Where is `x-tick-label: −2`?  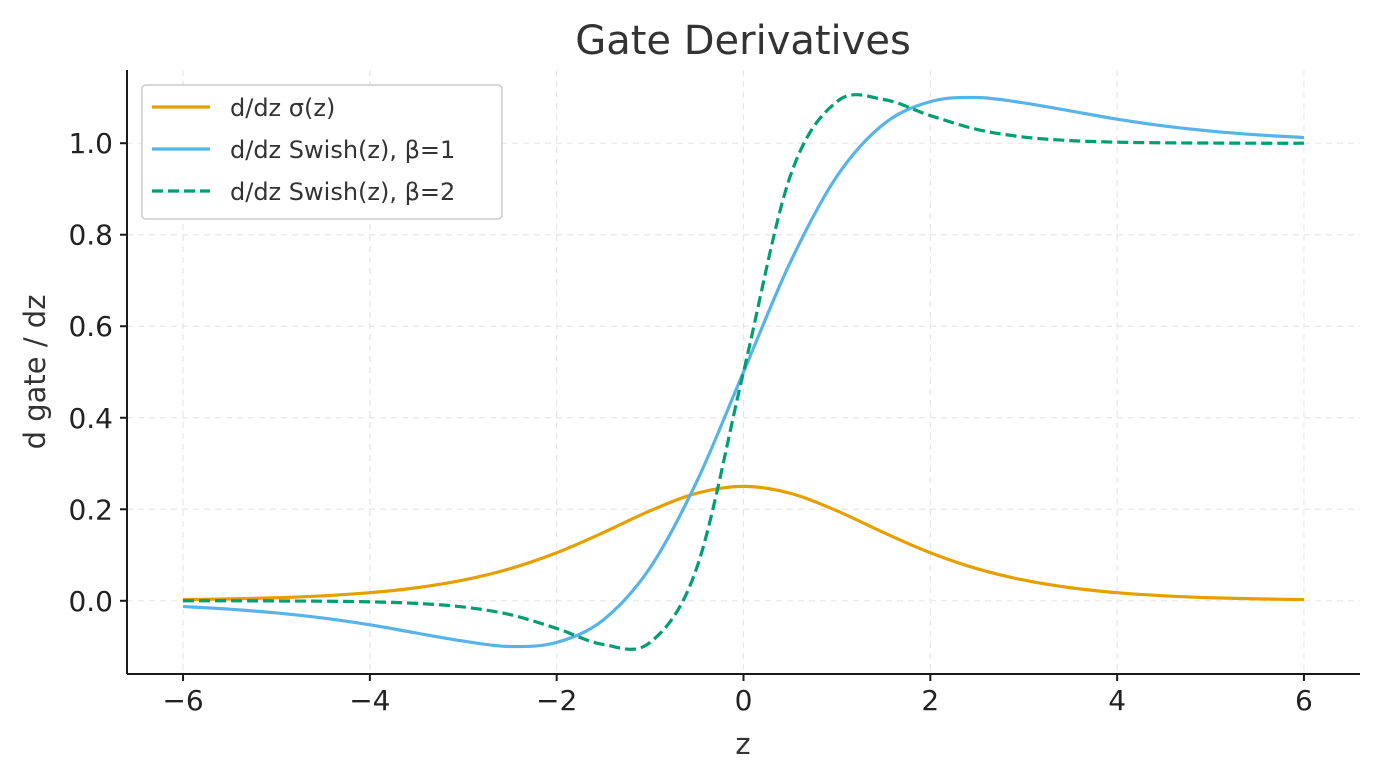
x-tick-label: −2 is located at coordinates (556, 700).